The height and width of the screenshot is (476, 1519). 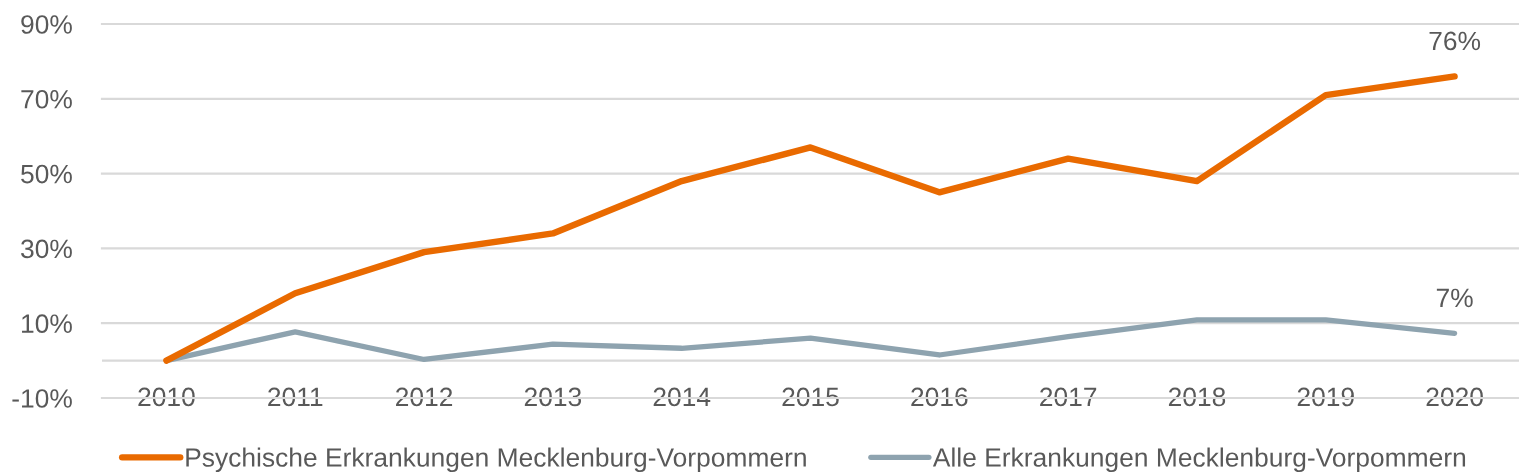 What do you see at coordinates (42, 398) in the screenshot?
I see `y-tick-label: -10%` at bounding box center [42, 398].